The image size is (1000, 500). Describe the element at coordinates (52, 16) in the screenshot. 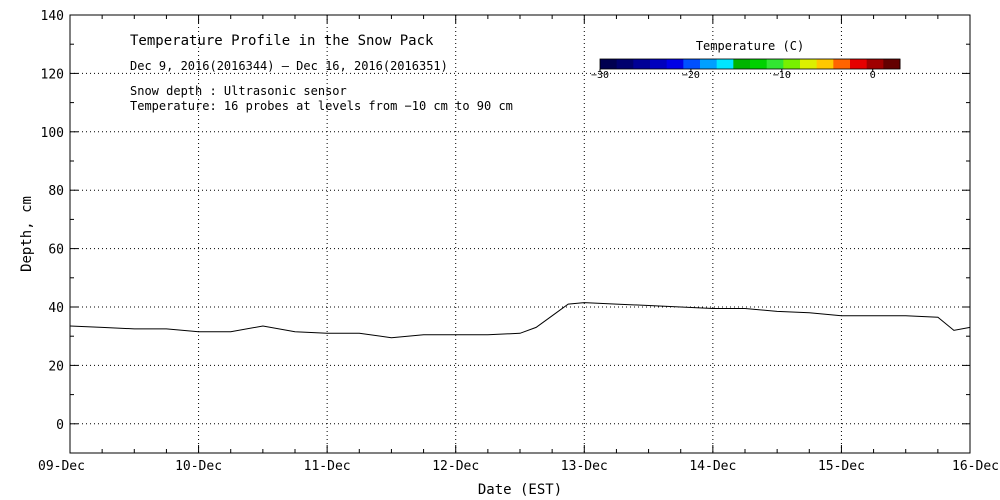

I see `y-tick-label: 140` at that location.